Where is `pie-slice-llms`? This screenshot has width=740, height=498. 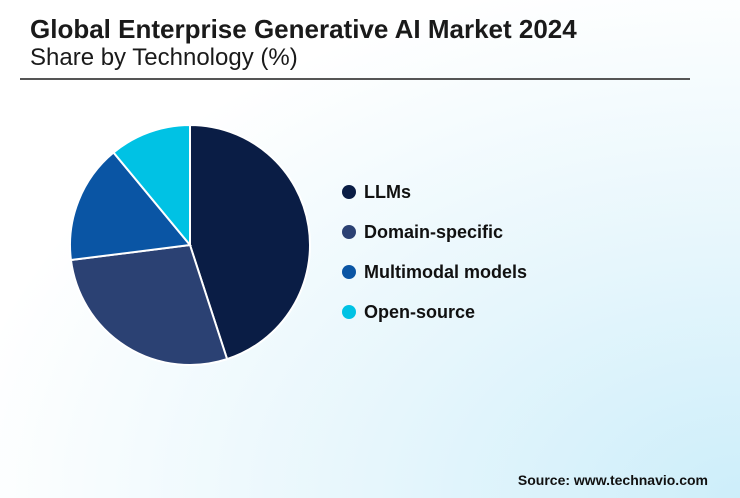
pie-slice-llms is located at coordinates (250, 242).